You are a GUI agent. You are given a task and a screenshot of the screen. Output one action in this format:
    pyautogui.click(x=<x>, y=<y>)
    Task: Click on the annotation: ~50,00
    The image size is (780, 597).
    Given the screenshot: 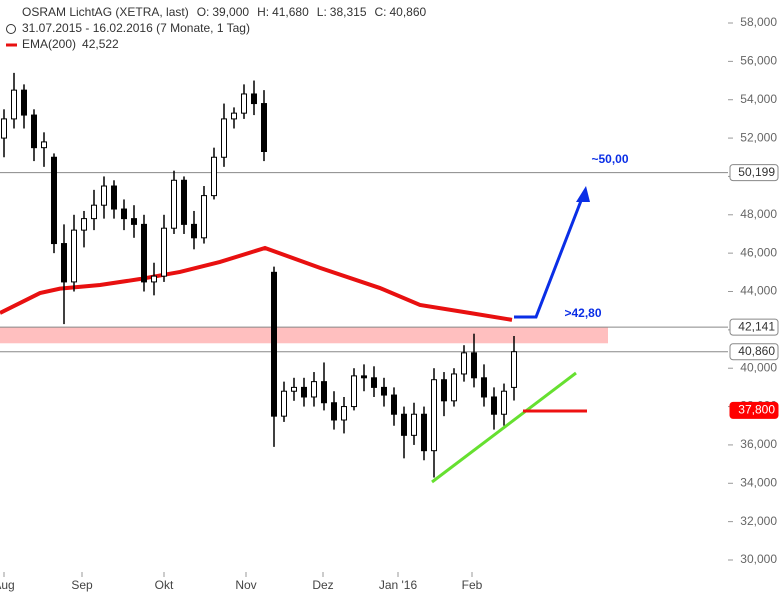 What is the action you would take?
    pyautogui.click(x=609, y=159)
    